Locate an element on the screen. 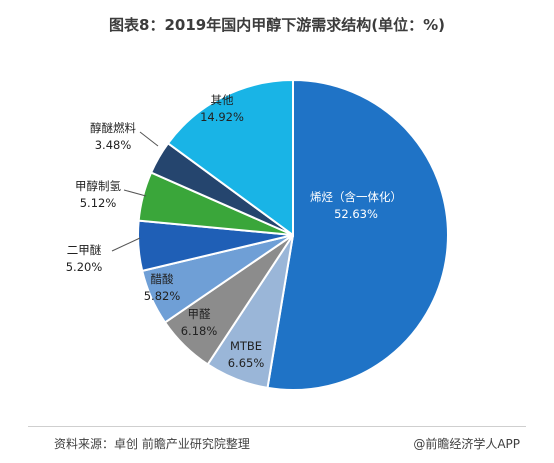 Image resolution: width=554 pixels, height=463 pixels. slice-name-label: 甲醛 is located at coordinates (199, 314).